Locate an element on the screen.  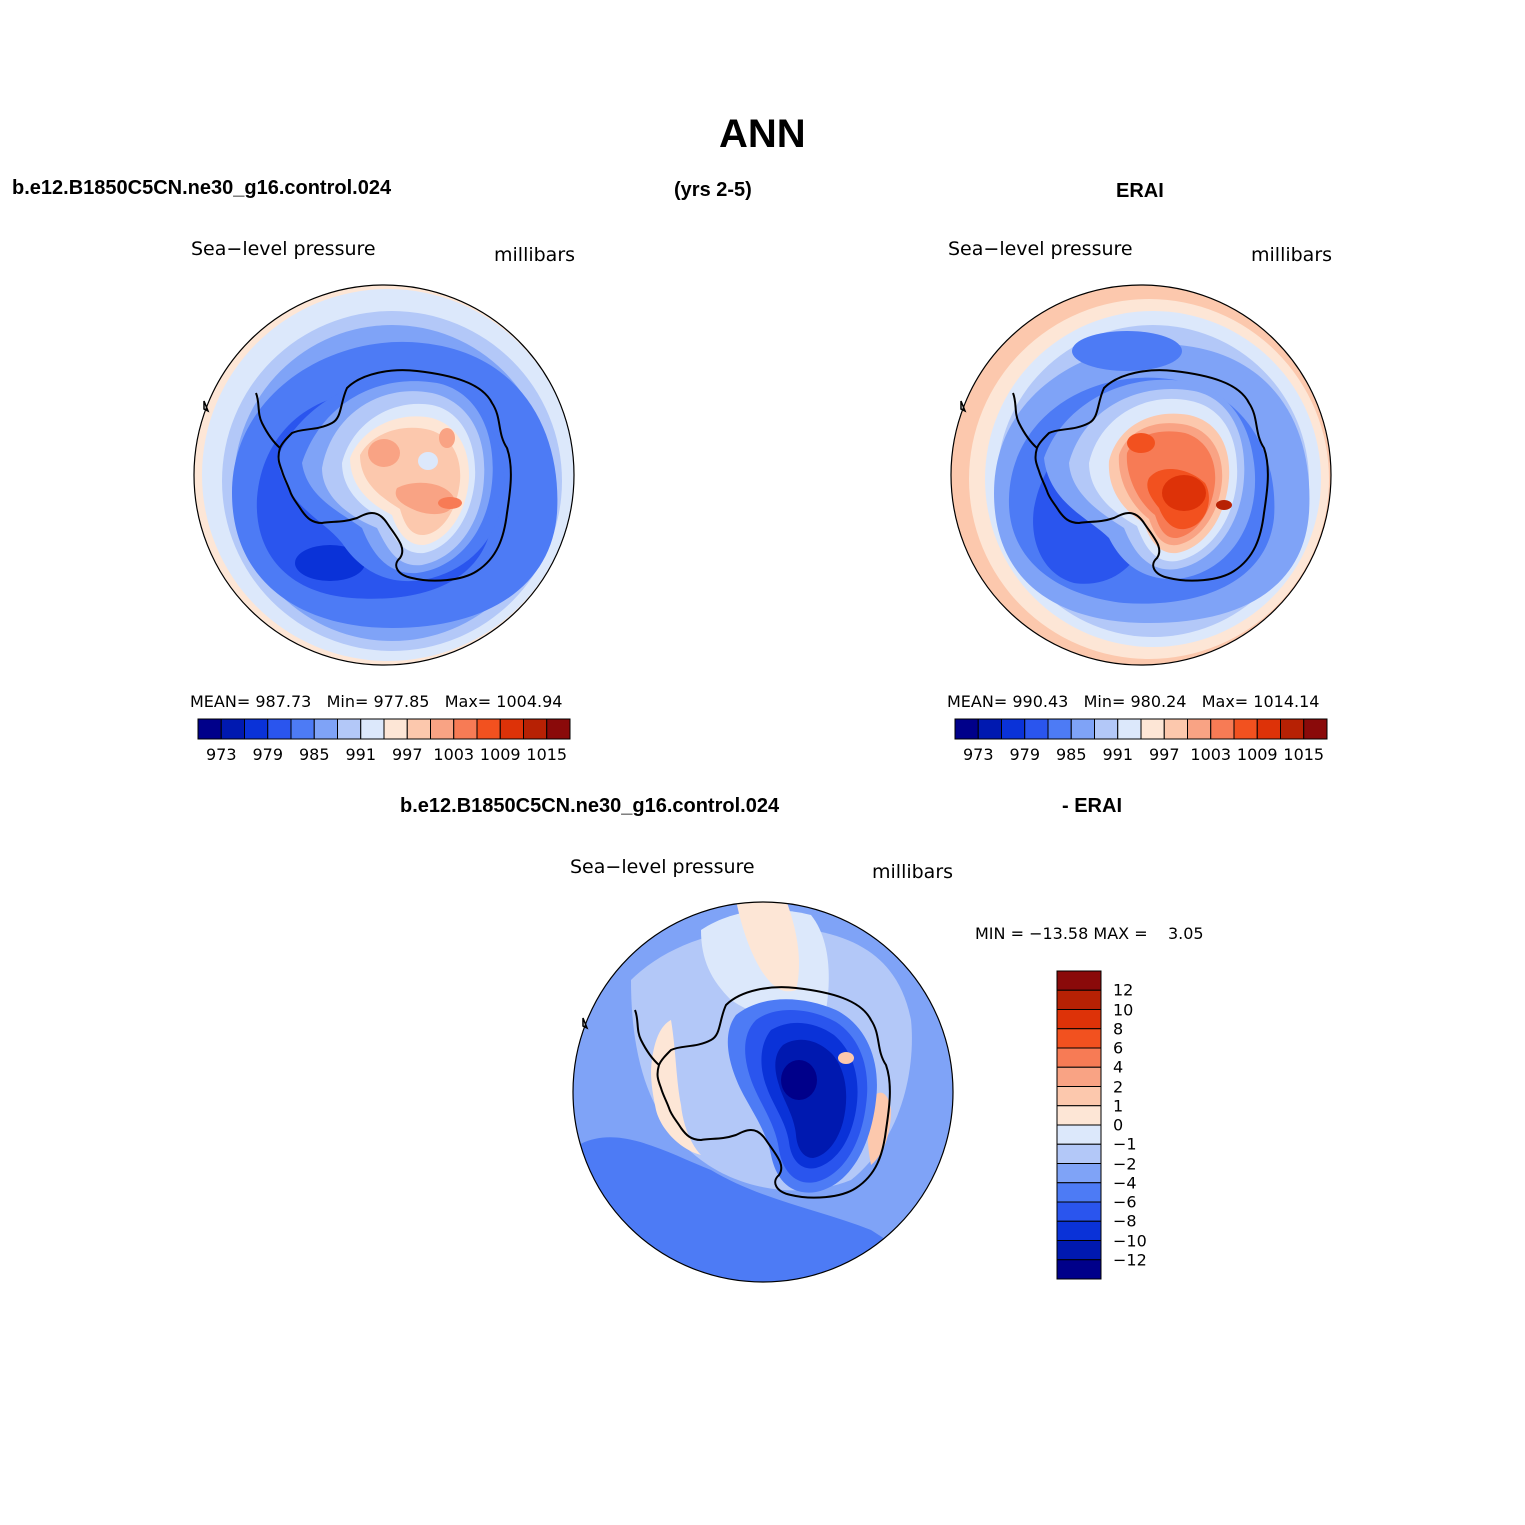
diff-units-label: millibars is located at coordinates (913, 872).